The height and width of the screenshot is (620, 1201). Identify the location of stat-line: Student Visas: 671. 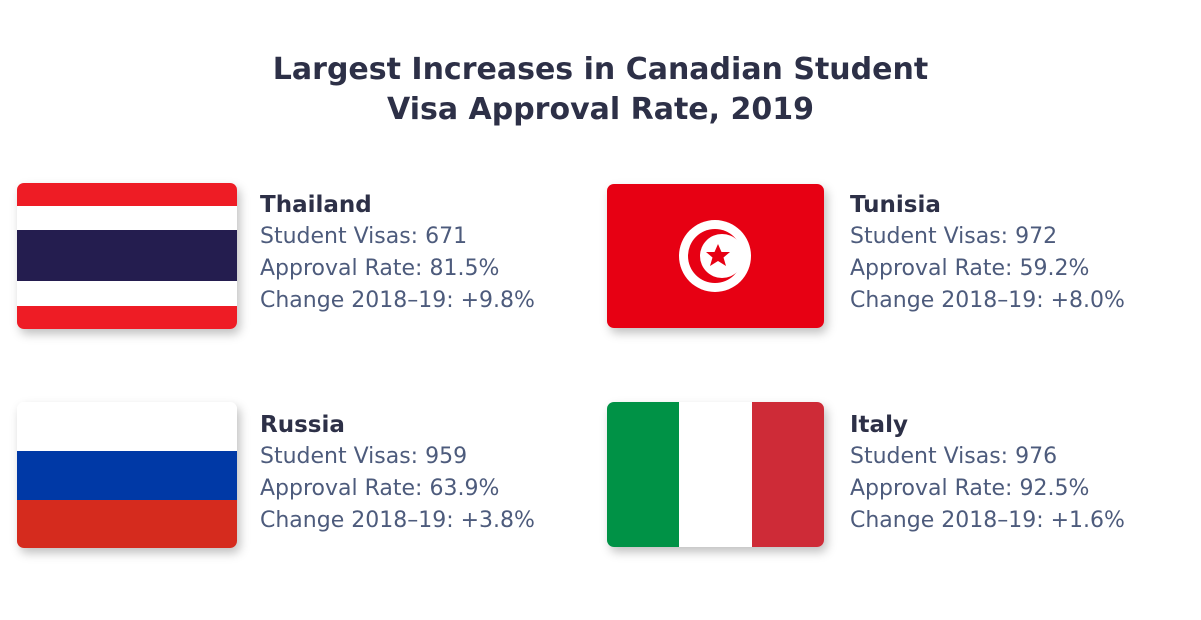
(364, 236).